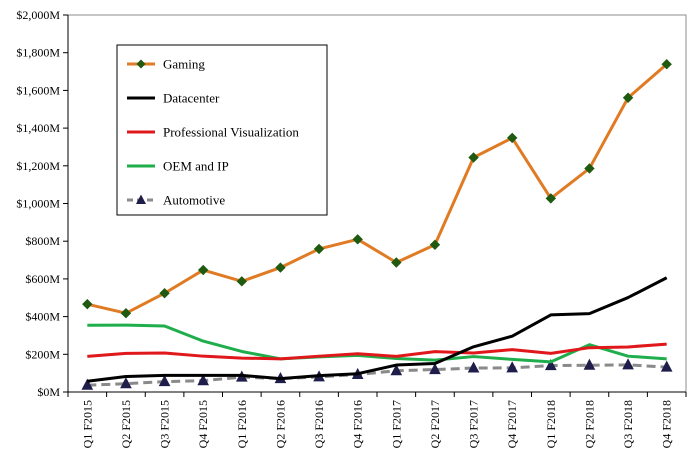  What do you see at coordinates (551, 424) in the screenshot?
I see `x-tick-label: Q1 F2018` at bounding box center [551, 424].